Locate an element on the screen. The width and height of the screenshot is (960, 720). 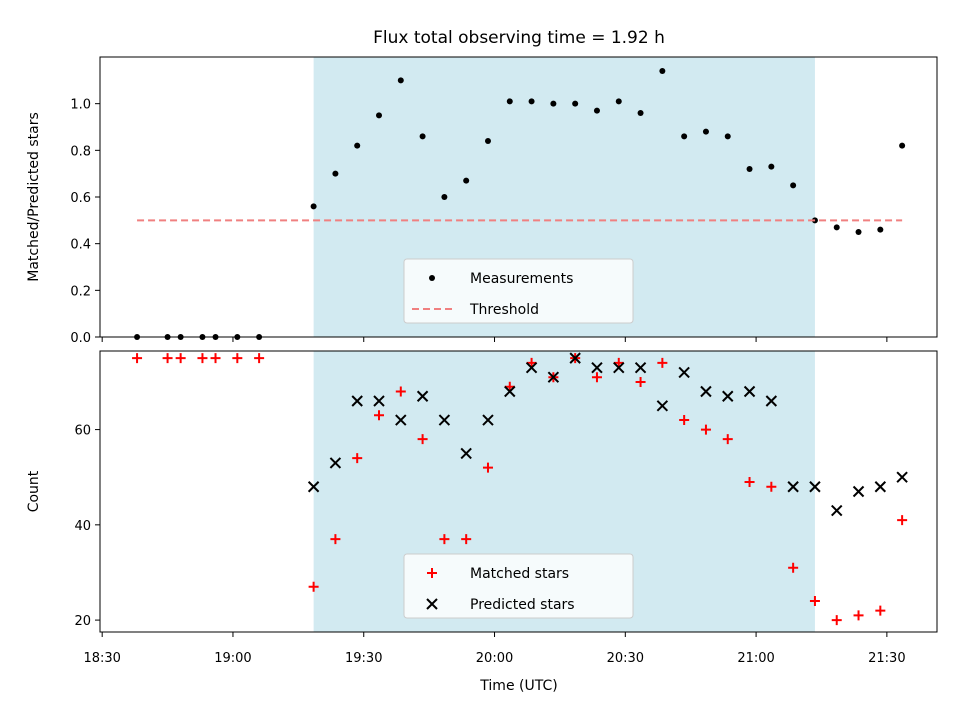
y-tick-label: 40 is located at coordinates (82, 526).